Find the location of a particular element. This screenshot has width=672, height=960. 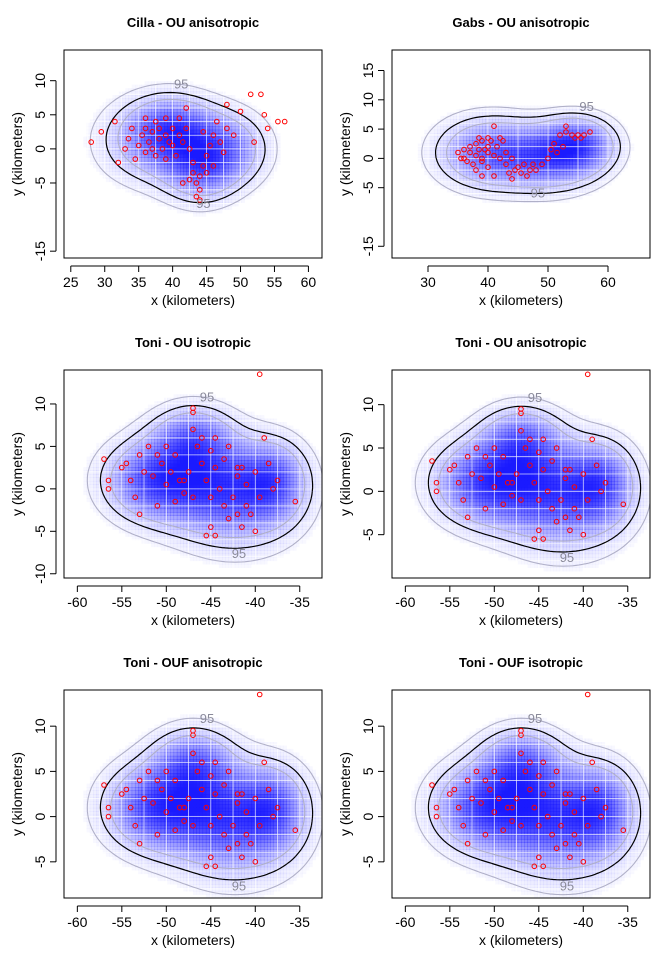

y-axis-label: y (kilometers) is located at coordinates (17, 794).